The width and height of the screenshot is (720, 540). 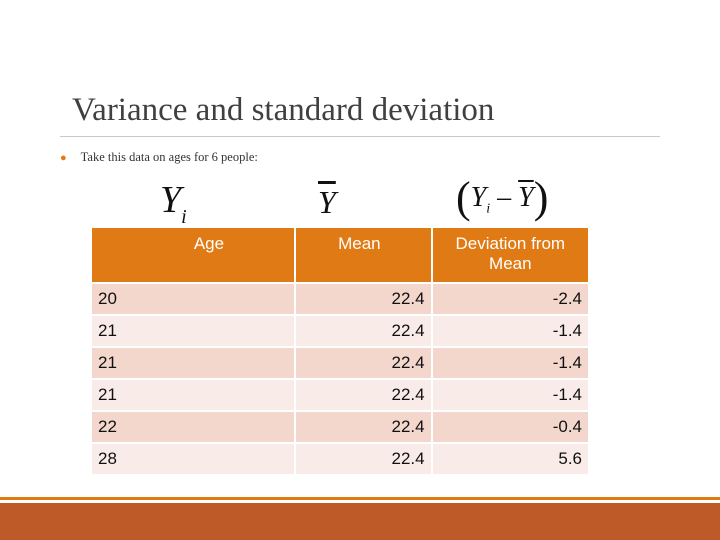 What do you see at coordinates (509, 298) in the screenshot?
I see `cell-deviation: -2.4` at bounding box center [509, 298].